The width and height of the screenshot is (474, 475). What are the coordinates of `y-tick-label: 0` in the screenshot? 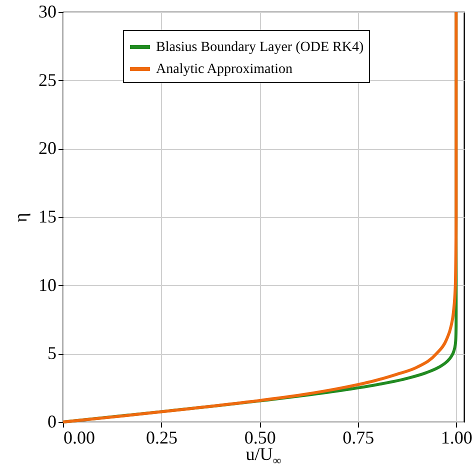 It's located at (52, 422).